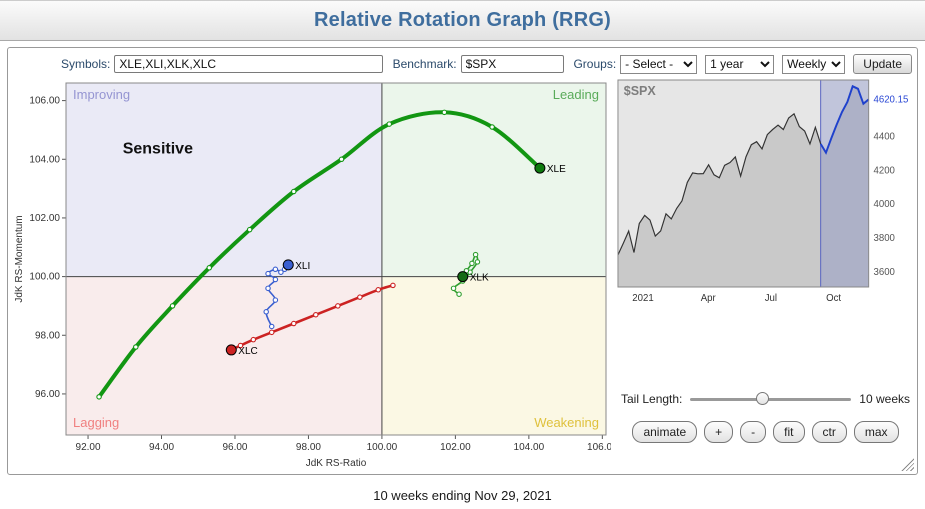 Image resolution: width=925 pixels, height=509 pixels. I want to click on quadrant-label-weakening: Weakening, so click(566, 422).